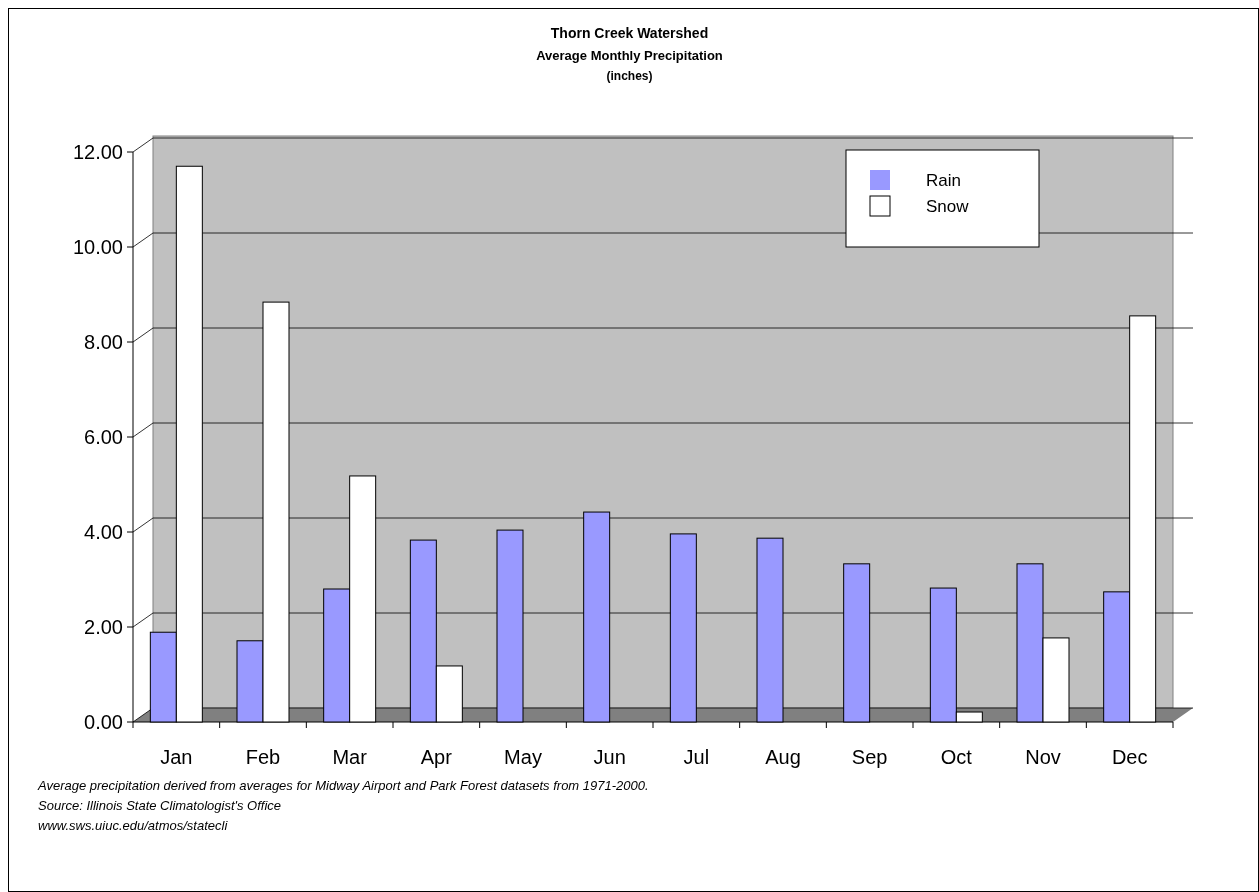 The width and height of the screenshot is (1259, 892). Describe the element at coordinates (1043, 757) in the screenshot. I see `x-tick-label: Nov` at that location.